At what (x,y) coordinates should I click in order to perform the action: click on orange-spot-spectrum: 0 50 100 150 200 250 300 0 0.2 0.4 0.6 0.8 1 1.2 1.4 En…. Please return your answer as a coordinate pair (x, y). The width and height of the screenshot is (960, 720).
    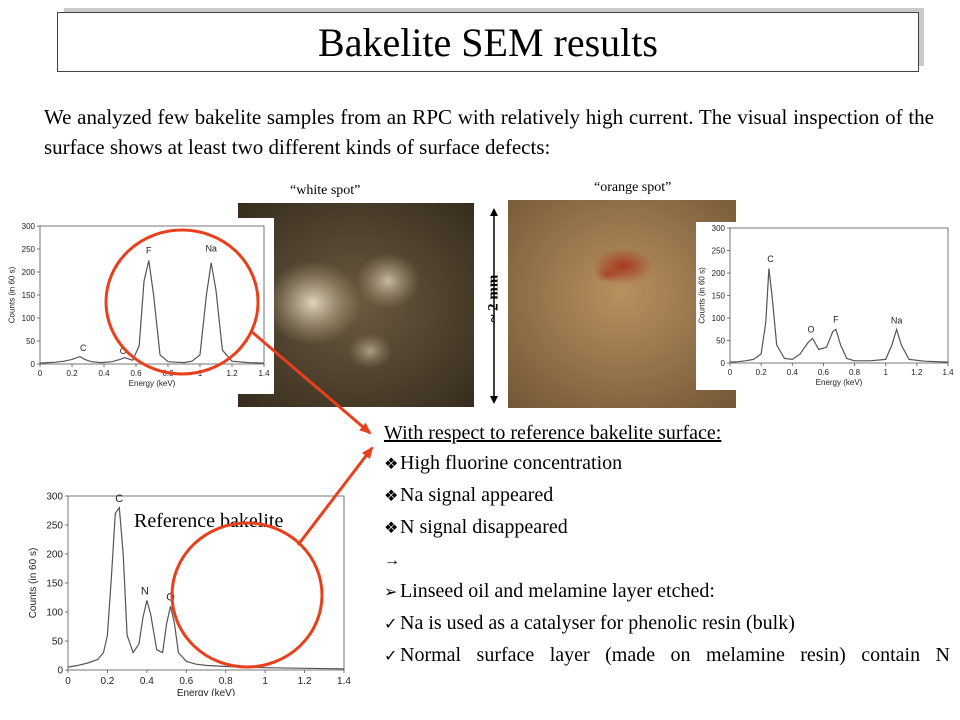
    Looking at the image, I should click on (826, 305).